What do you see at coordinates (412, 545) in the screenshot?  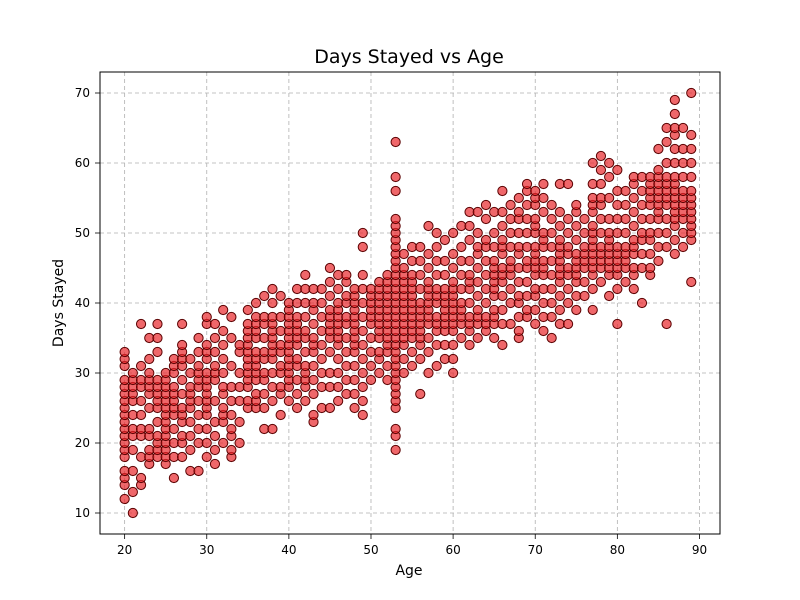 I see `x-axis-ticks: 20 30 40 50 60 70 80 90` at bounding box center [412, 545].